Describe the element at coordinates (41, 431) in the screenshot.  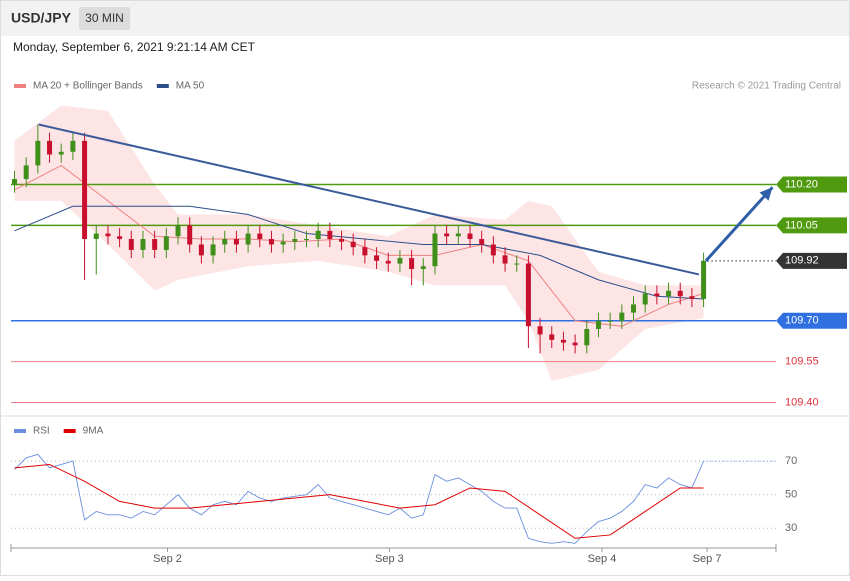
I see `legend-label: RSI` at that location.